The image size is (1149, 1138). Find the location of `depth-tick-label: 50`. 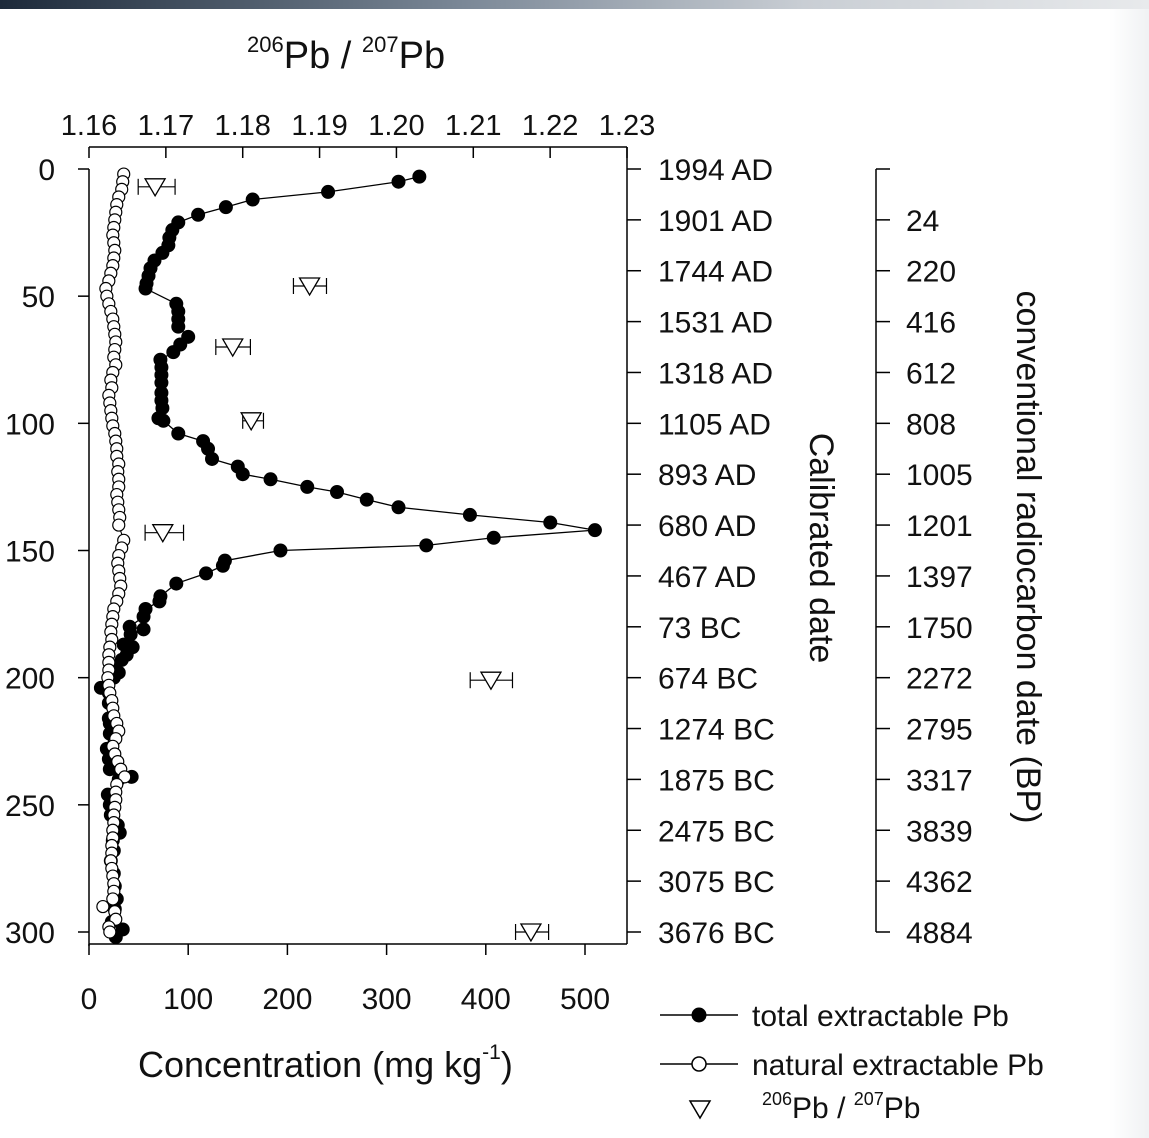

depth-tick-label: 50 is located at coordinates (38, 297).